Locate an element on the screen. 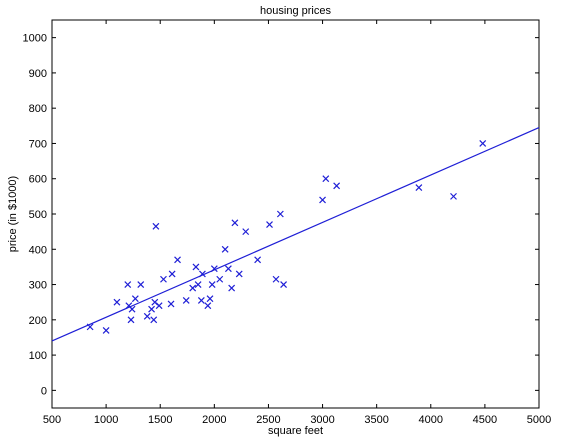 The width and height of the screenshot is (567, 439). x-tick: 500 is located at coordinates (52, 223).